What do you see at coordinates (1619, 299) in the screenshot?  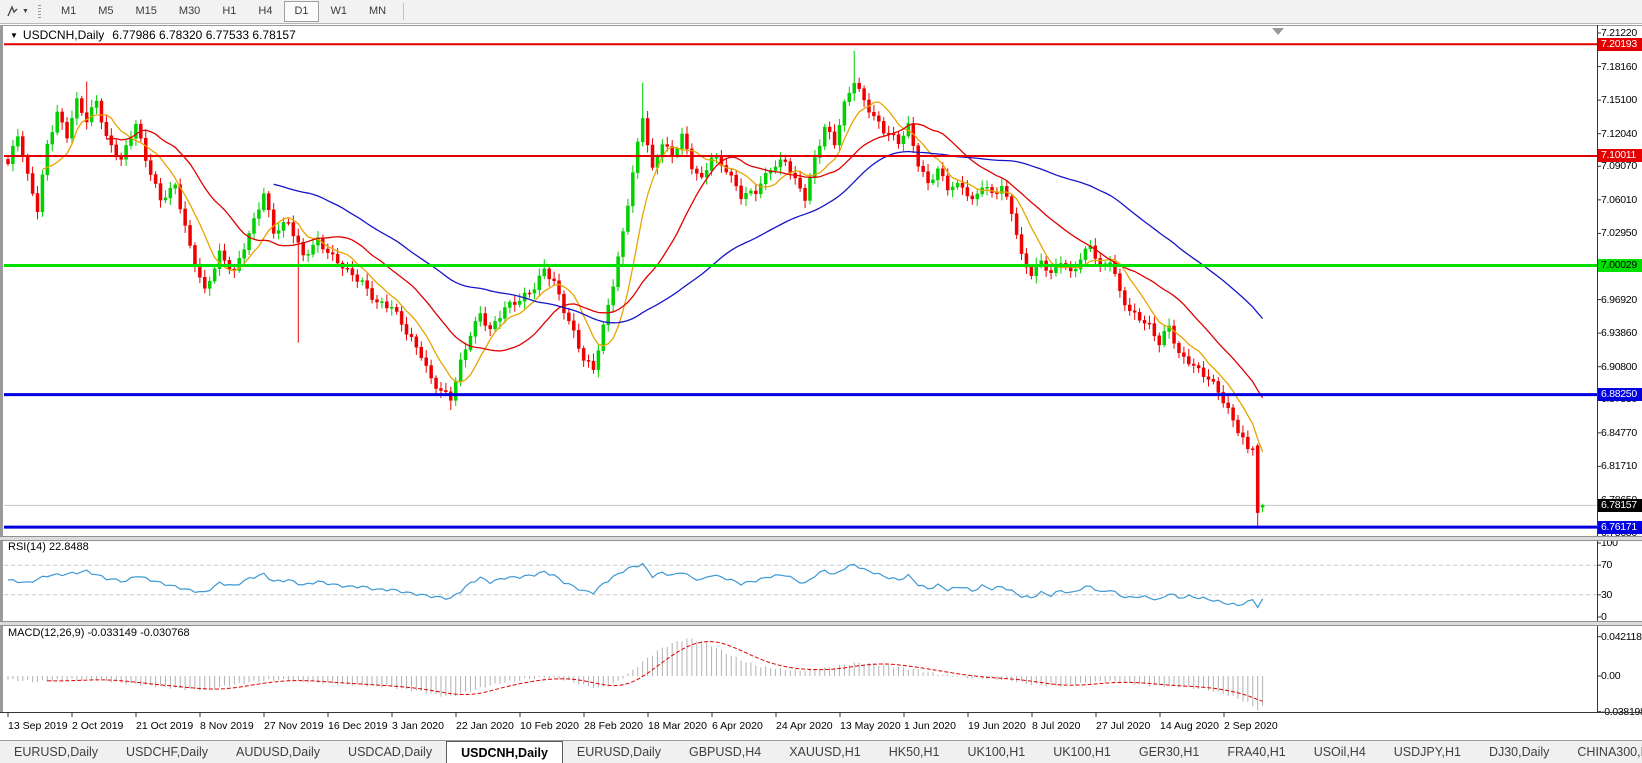 I see `price-tick-6.96920: 6.96920` at bounding box center [1619, 299].